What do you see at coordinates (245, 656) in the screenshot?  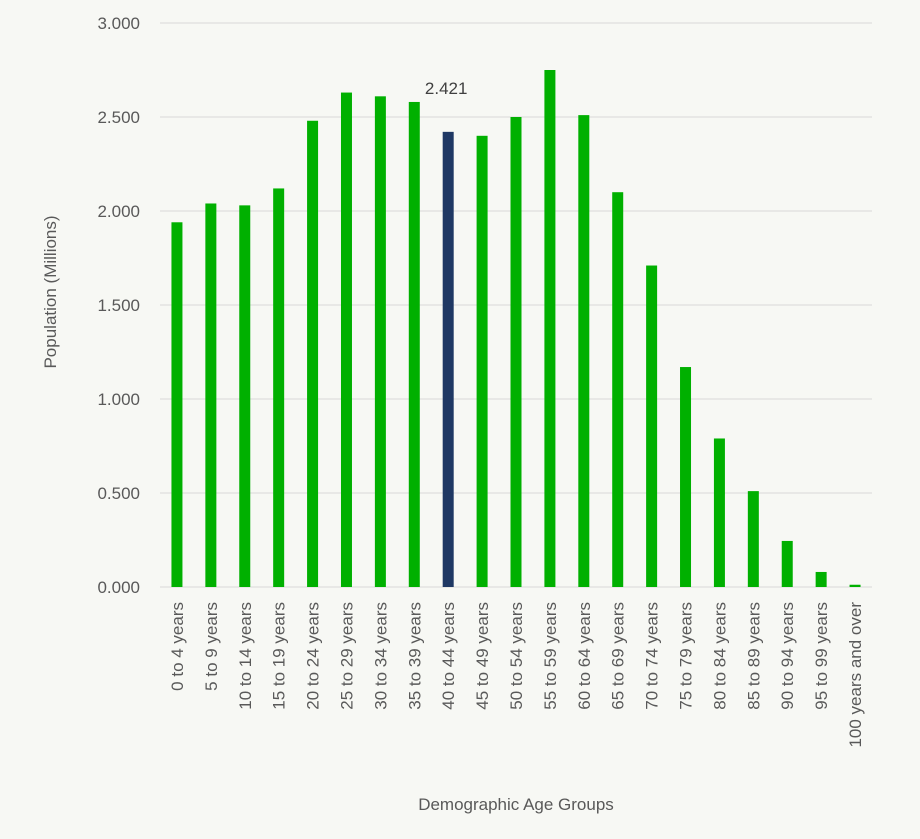 I see `x-tick-label: 10 to 14 years` at bounding box center [245, 656].